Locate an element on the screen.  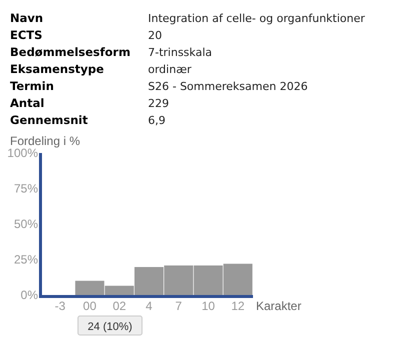
text: 7-trinsskala is located at coordinates (180, 52).